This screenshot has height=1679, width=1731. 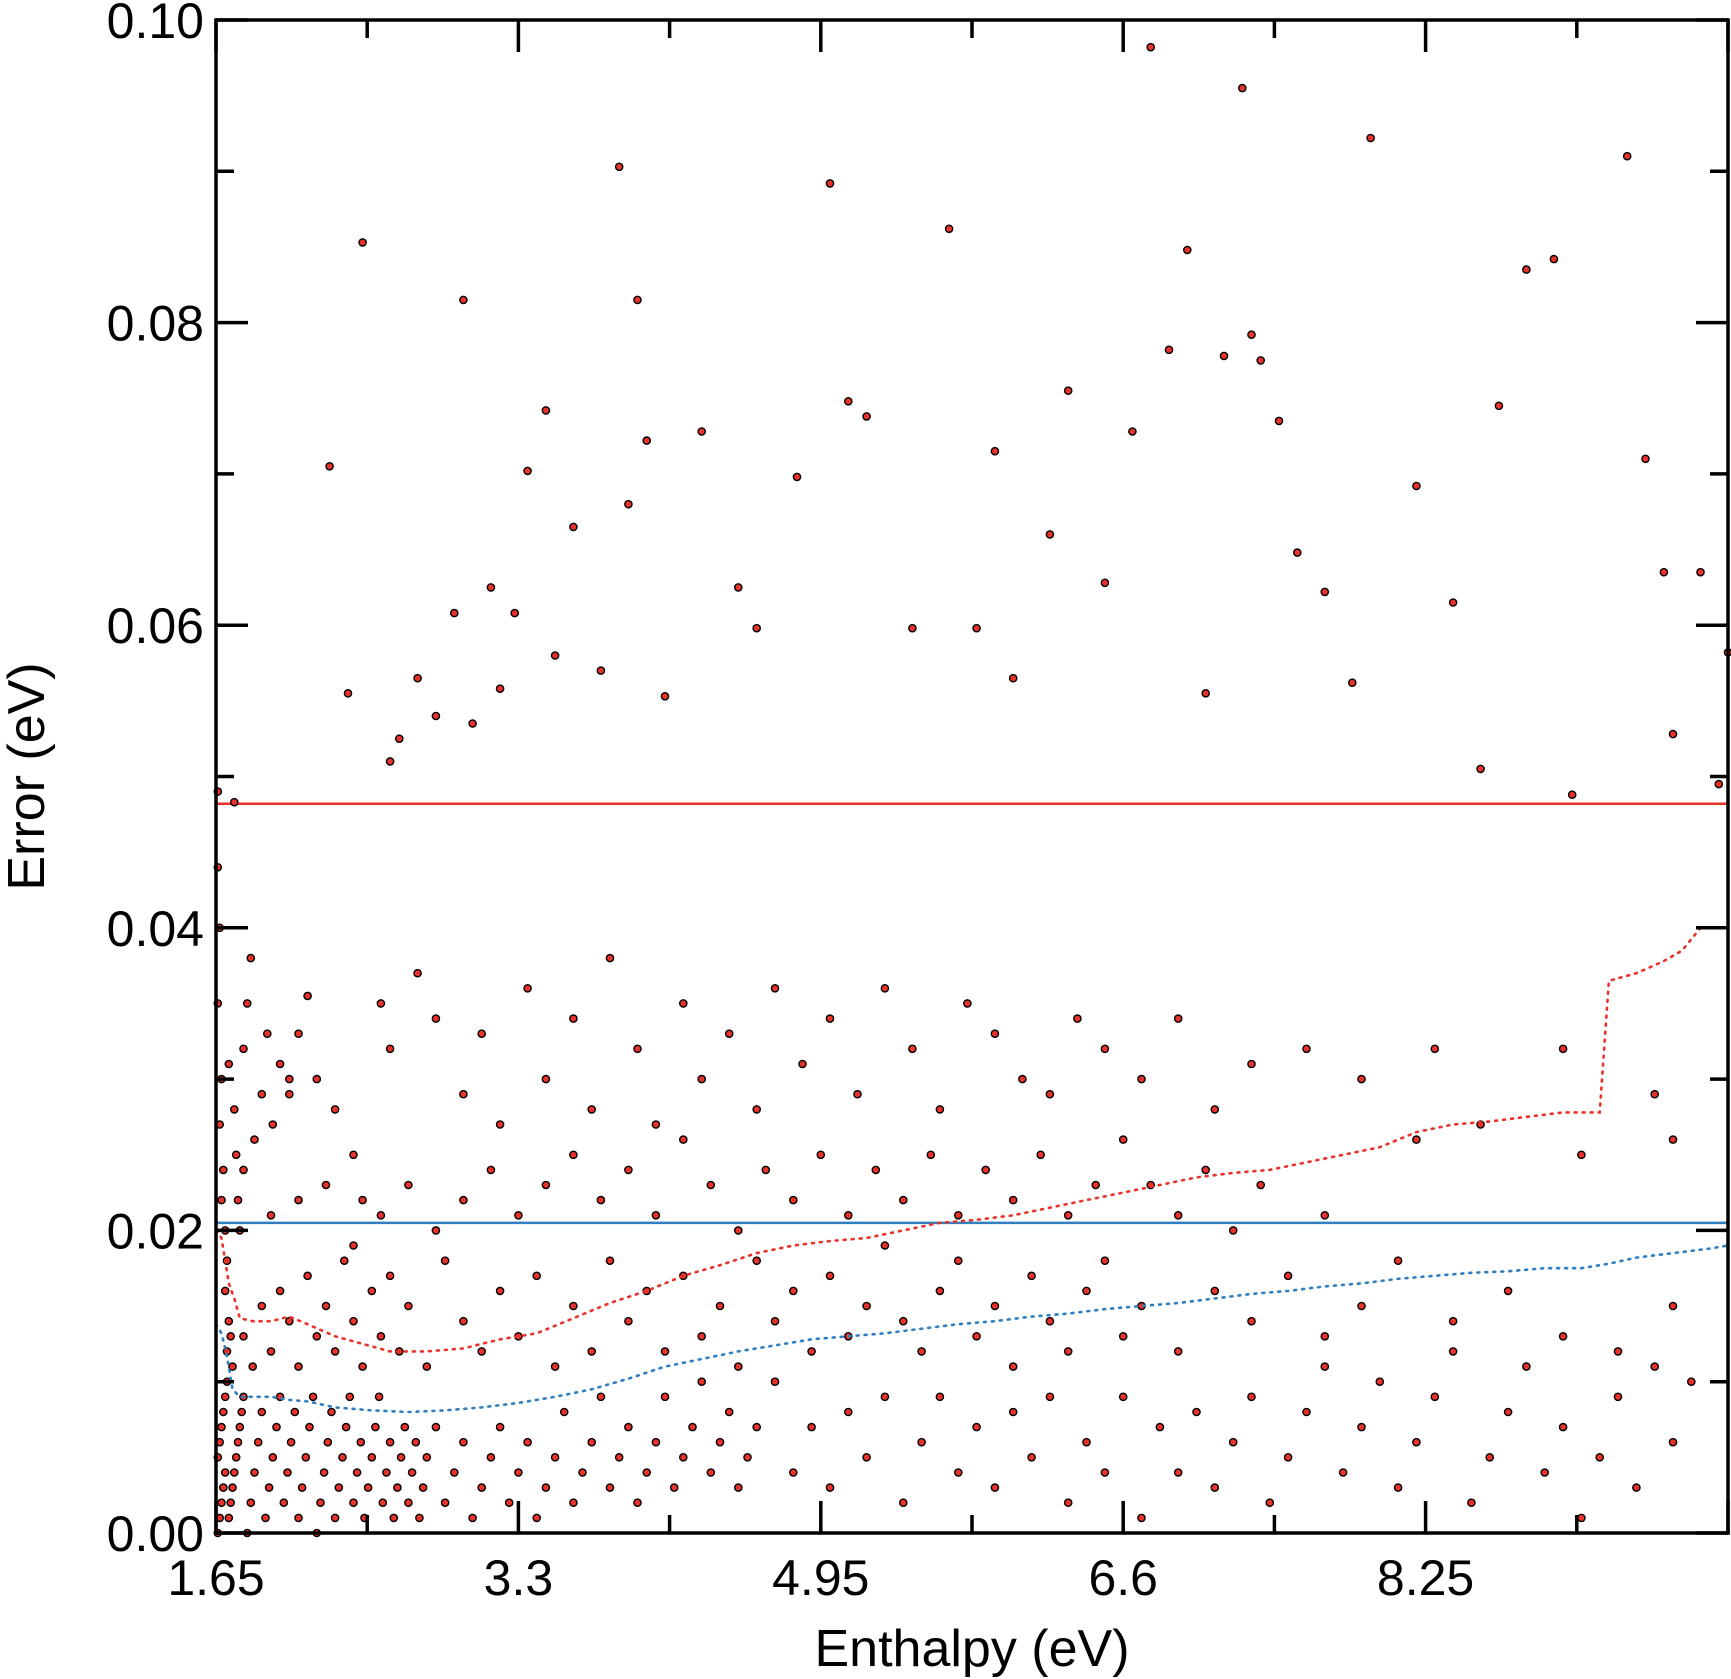 I want to click on y-tick-label: 0.04, so click(x=155, y=929).